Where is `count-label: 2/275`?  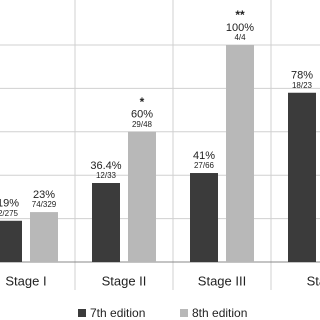 count-label: 2/275 is located at coordinates (9, 213).